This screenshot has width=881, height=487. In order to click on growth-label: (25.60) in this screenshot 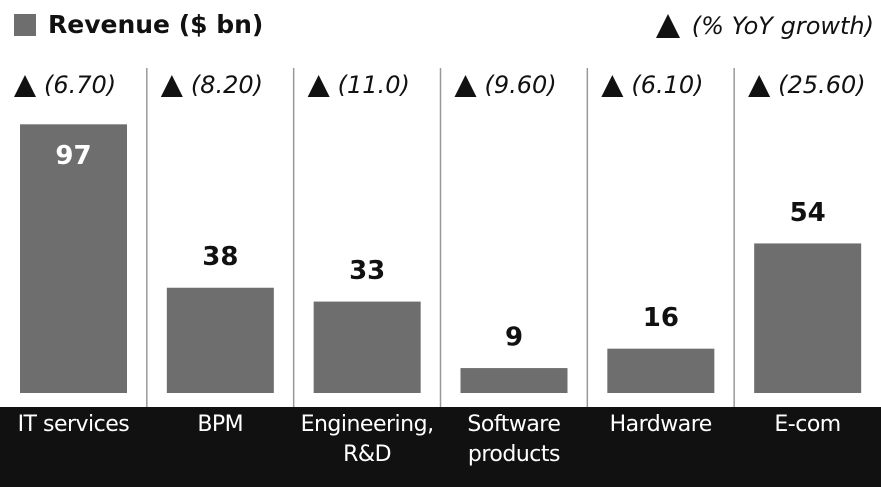, I will do `click(821, 85)`.